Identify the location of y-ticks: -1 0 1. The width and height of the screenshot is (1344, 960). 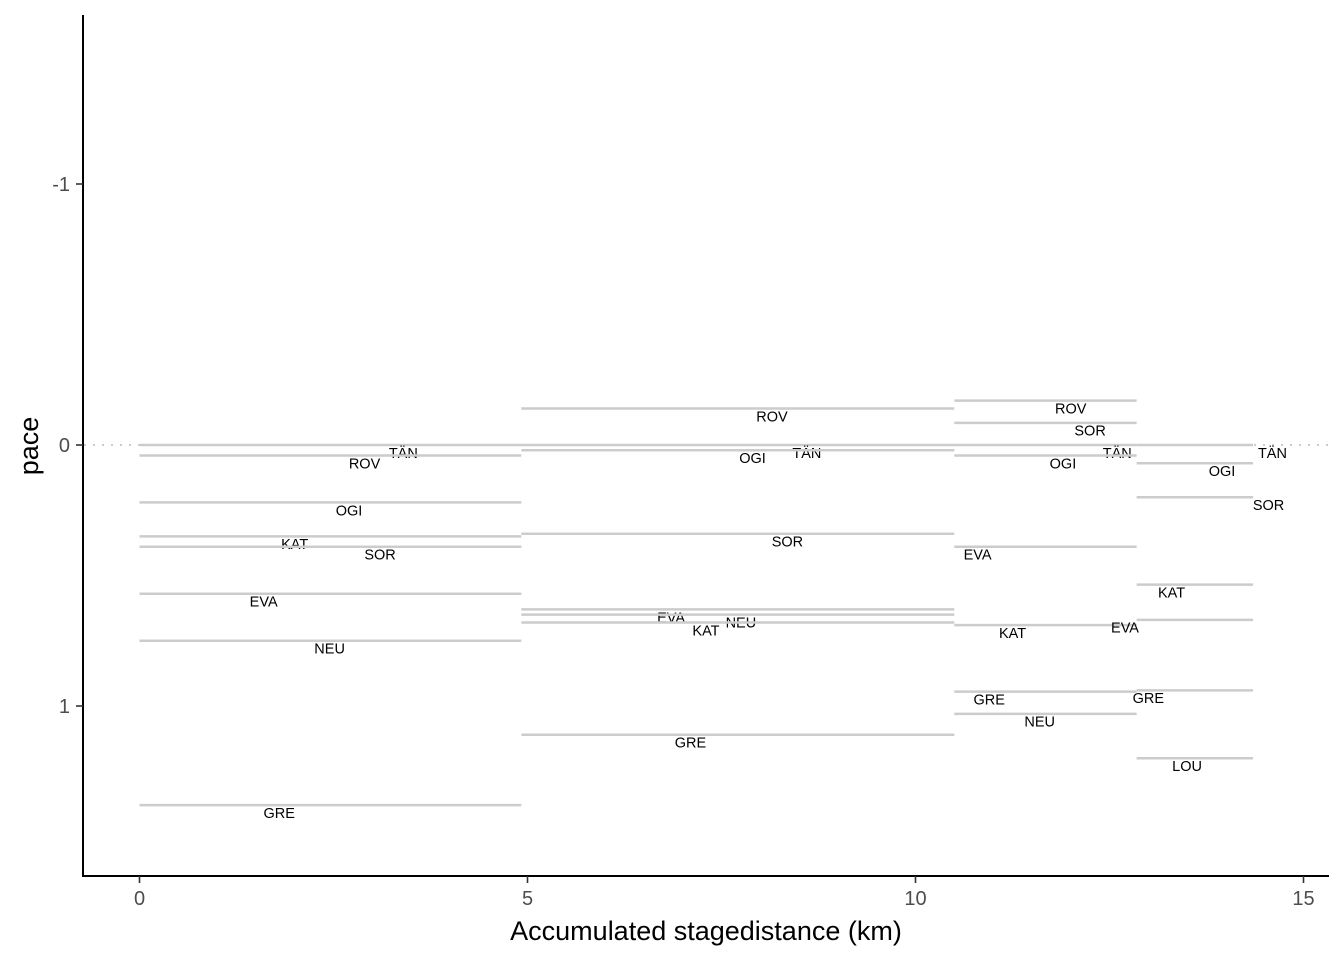
(67, 446).